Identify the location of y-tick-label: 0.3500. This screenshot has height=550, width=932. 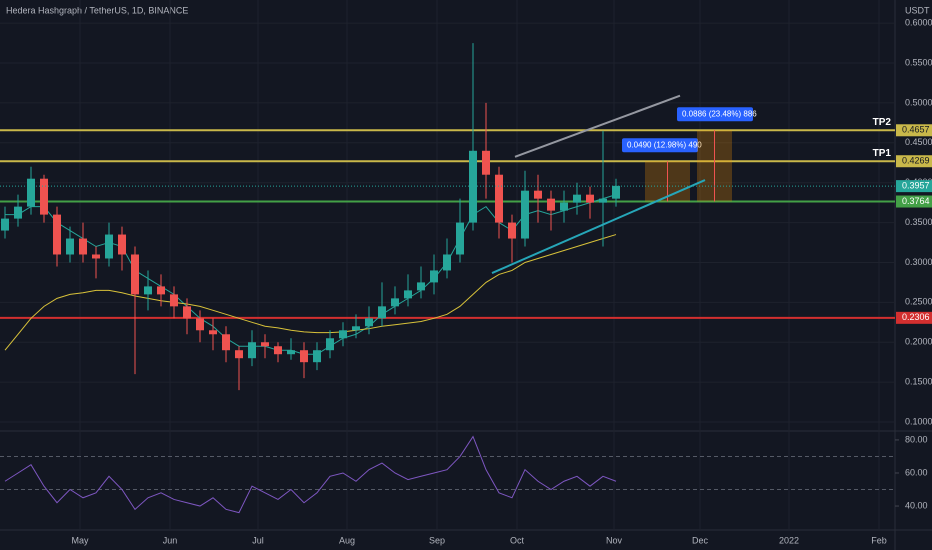
(918, 222).